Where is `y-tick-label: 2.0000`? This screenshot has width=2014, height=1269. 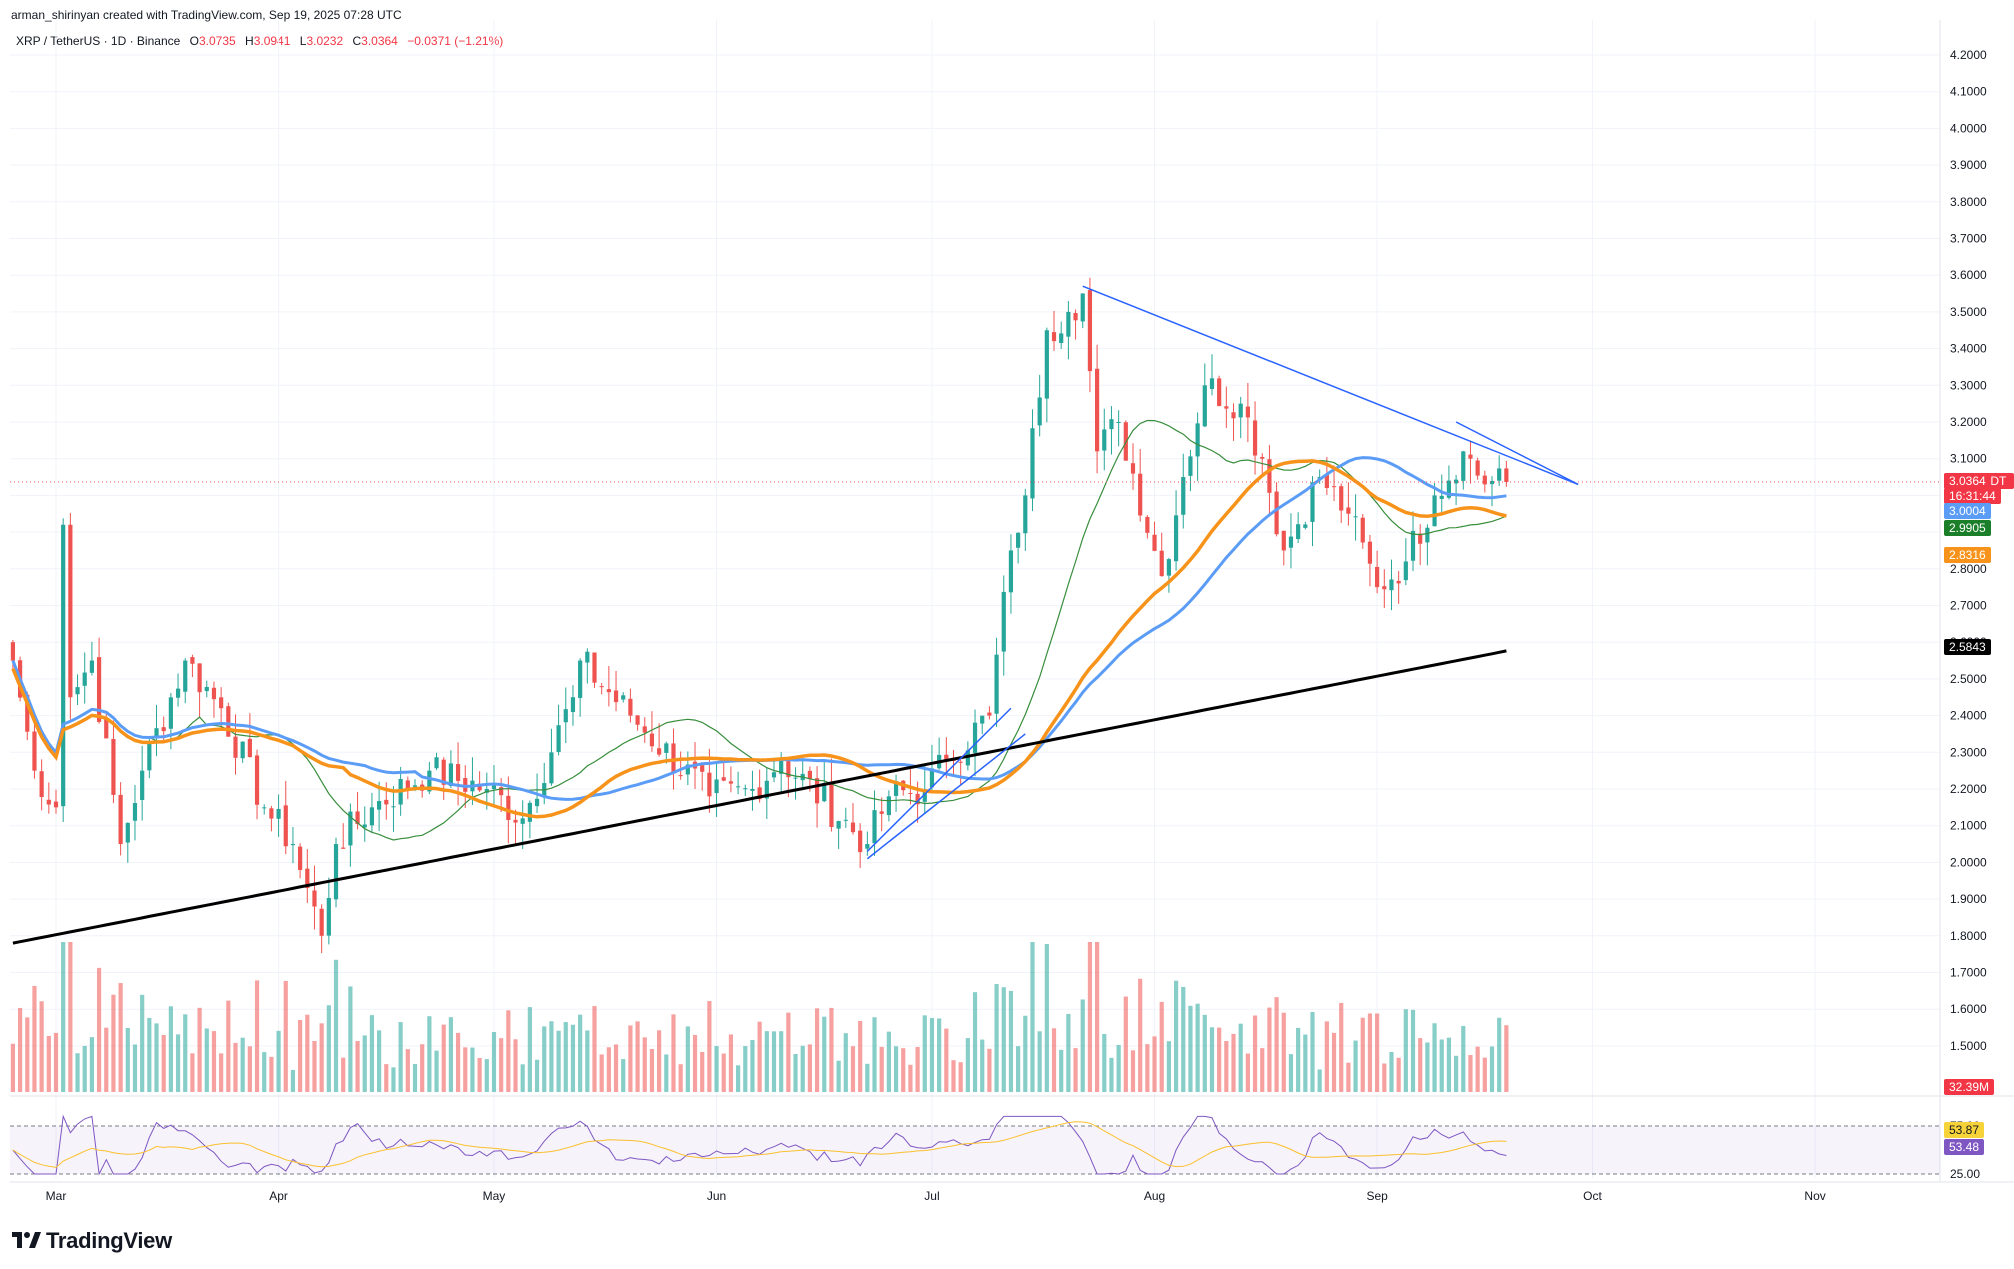
y-tick-label: 2.0000 is located at coordinates (1968, 862).